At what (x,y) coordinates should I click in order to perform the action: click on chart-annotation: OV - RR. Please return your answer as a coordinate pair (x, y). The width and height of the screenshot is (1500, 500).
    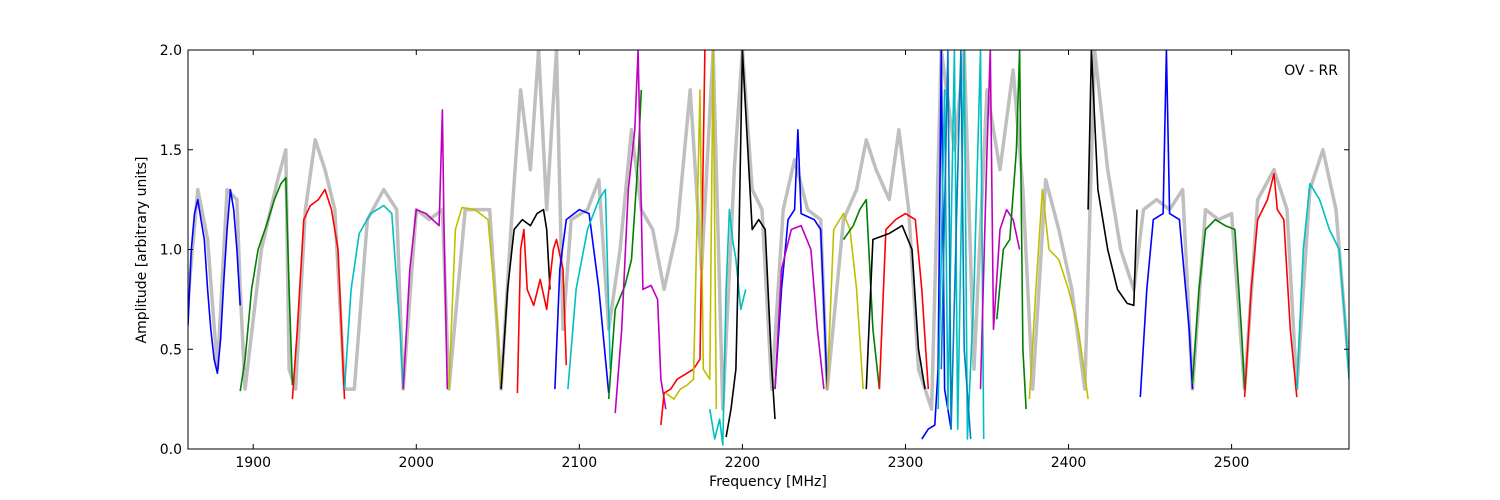
    Looking at the image, I should click on (1311, 71).